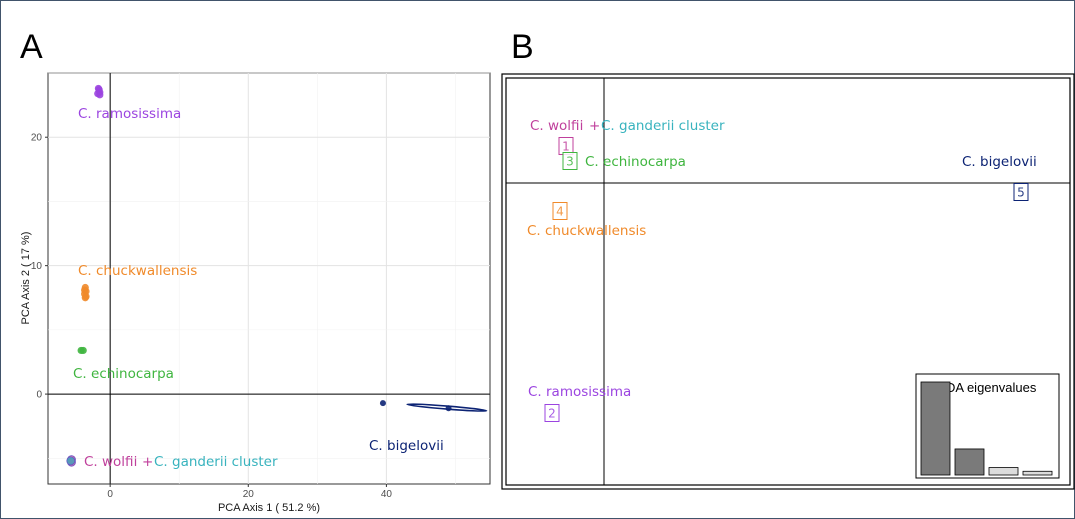 Image resolution: width=1075 pixels, height=519 pixels. Describe the element at coordinates (579, 392) in the screenshot. I see `panel-b-group-label: C. ramosissima` at that location.